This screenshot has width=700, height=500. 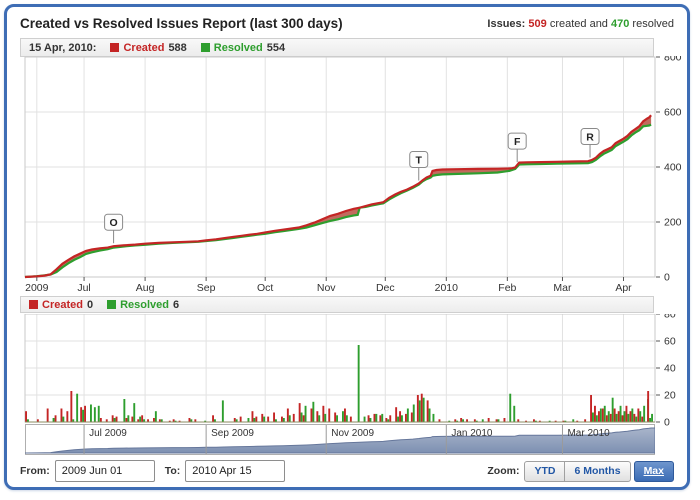 What do you see at coordinates (590, 138) in the screenshot?
I see `svg-text: R` at bounding box center [590, 138].